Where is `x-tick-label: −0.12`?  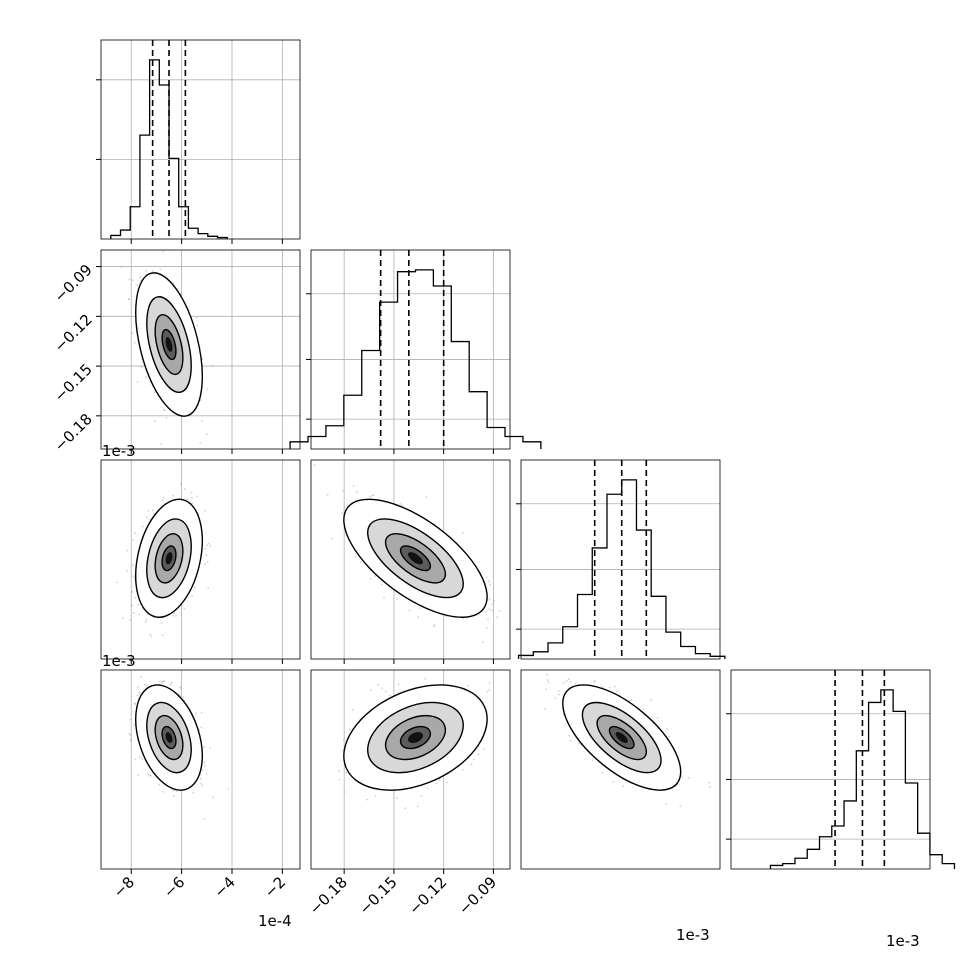 x-tick-label: −0.12 is located at coordinates (427, 895).